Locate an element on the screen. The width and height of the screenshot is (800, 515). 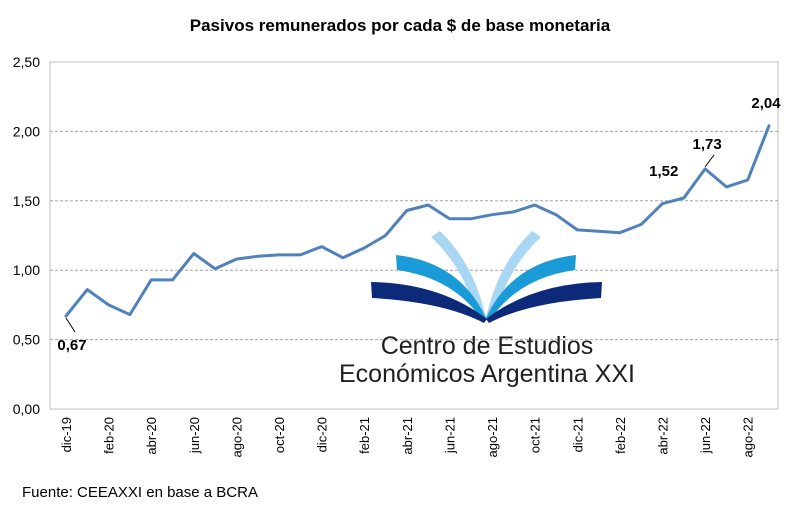
source-note: Fuente: CEEAXXI en base a BCRA is located at coordinates (140, 492).